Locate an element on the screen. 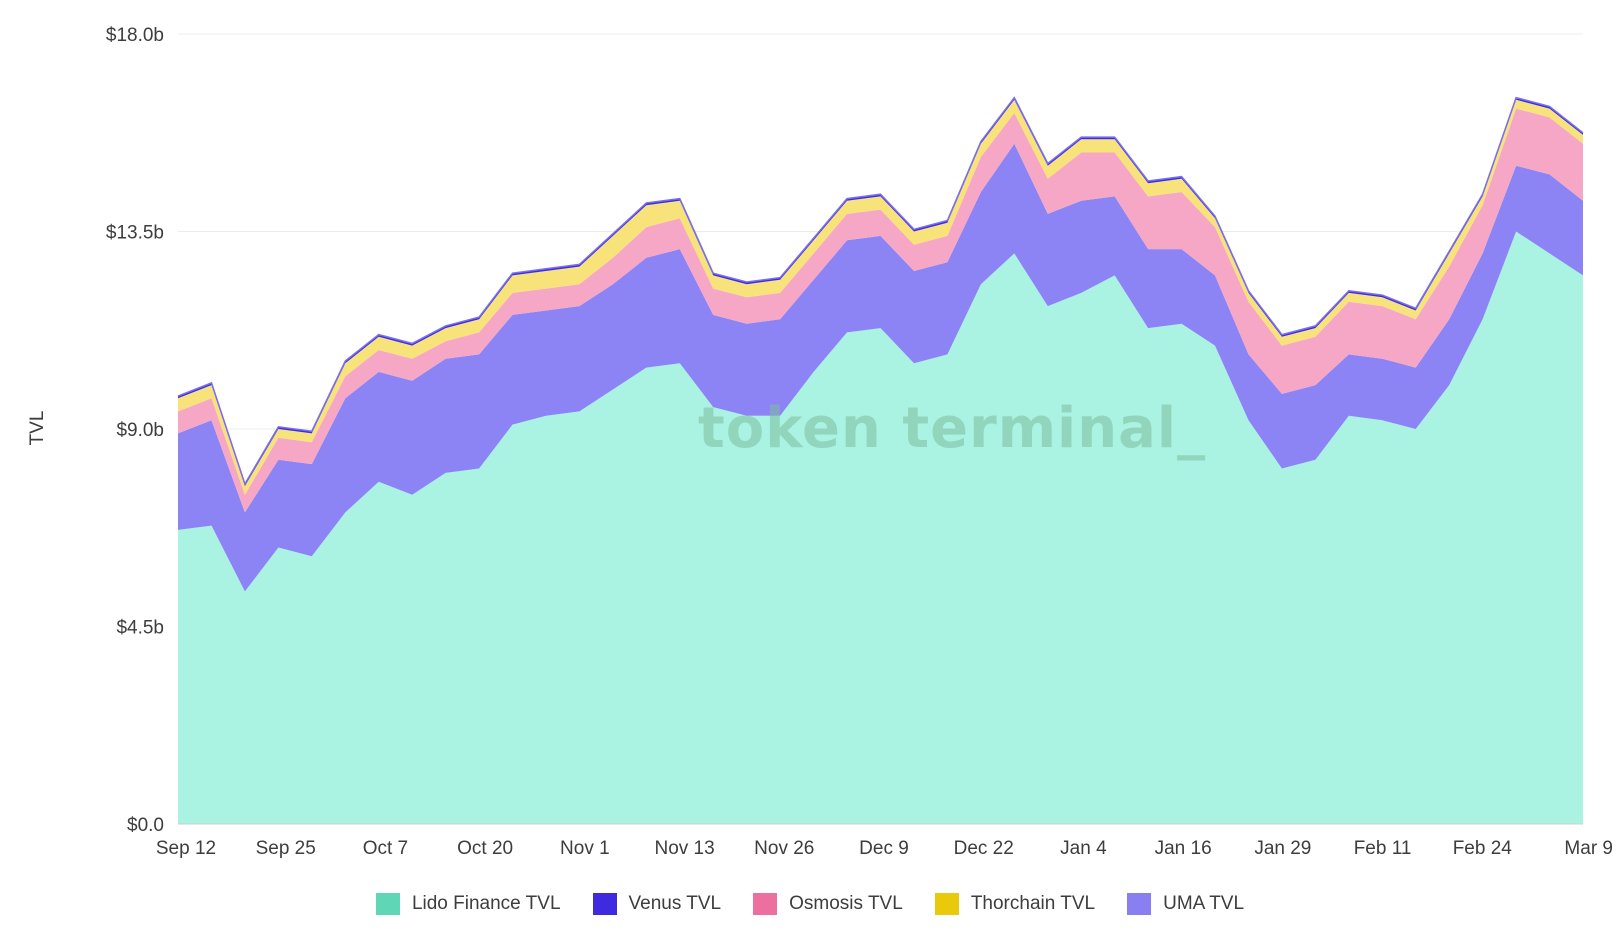  legend-item: Thorchain TVL is located at coordinates (1015, 904).